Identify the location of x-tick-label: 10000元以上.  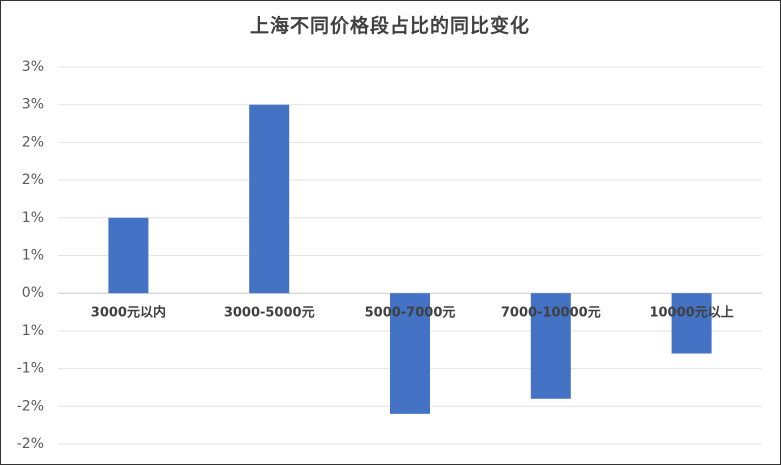
(691, 313).